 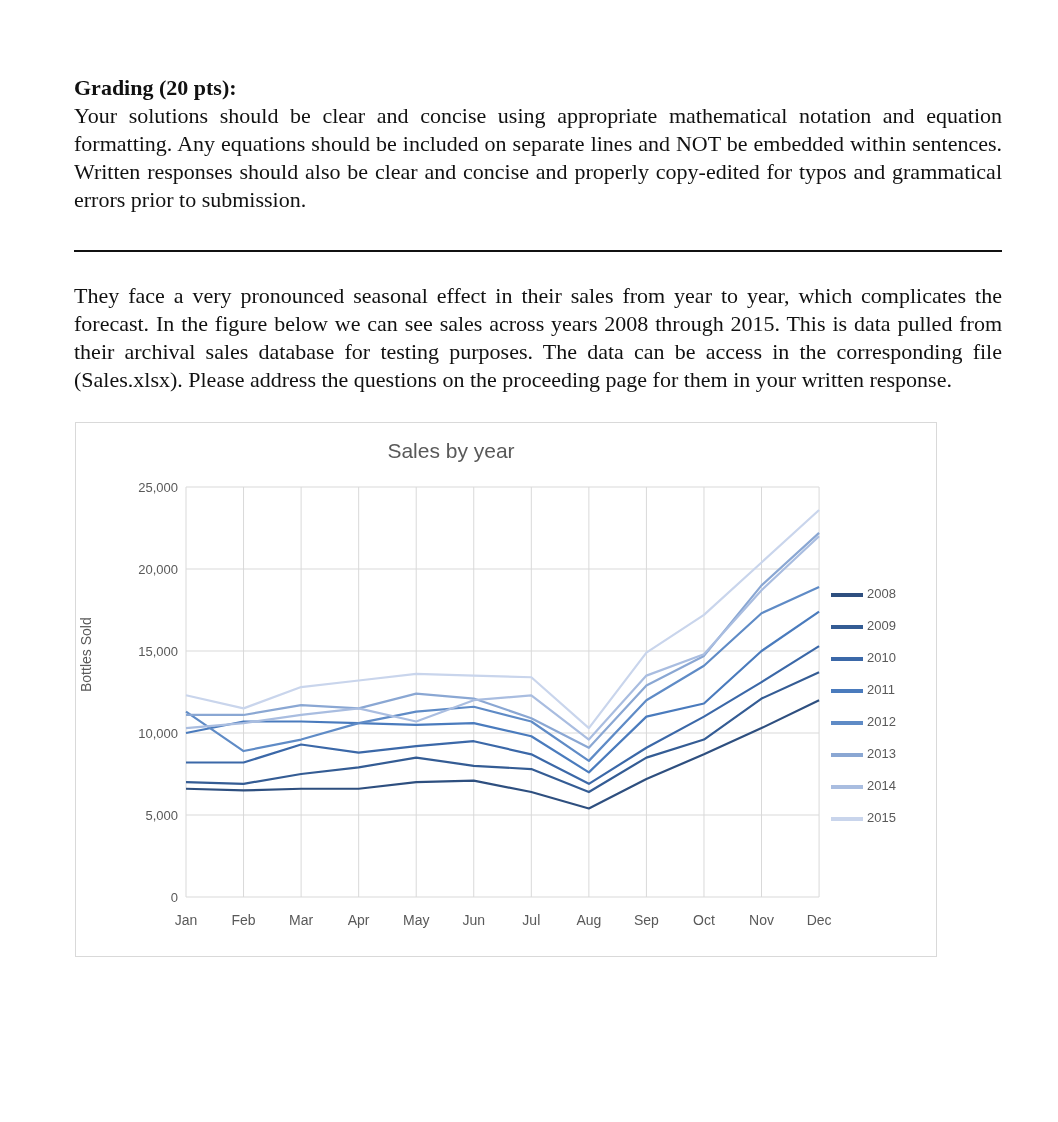 I want to click on y-tick-label: 25,000, so click(x=158, y=487).